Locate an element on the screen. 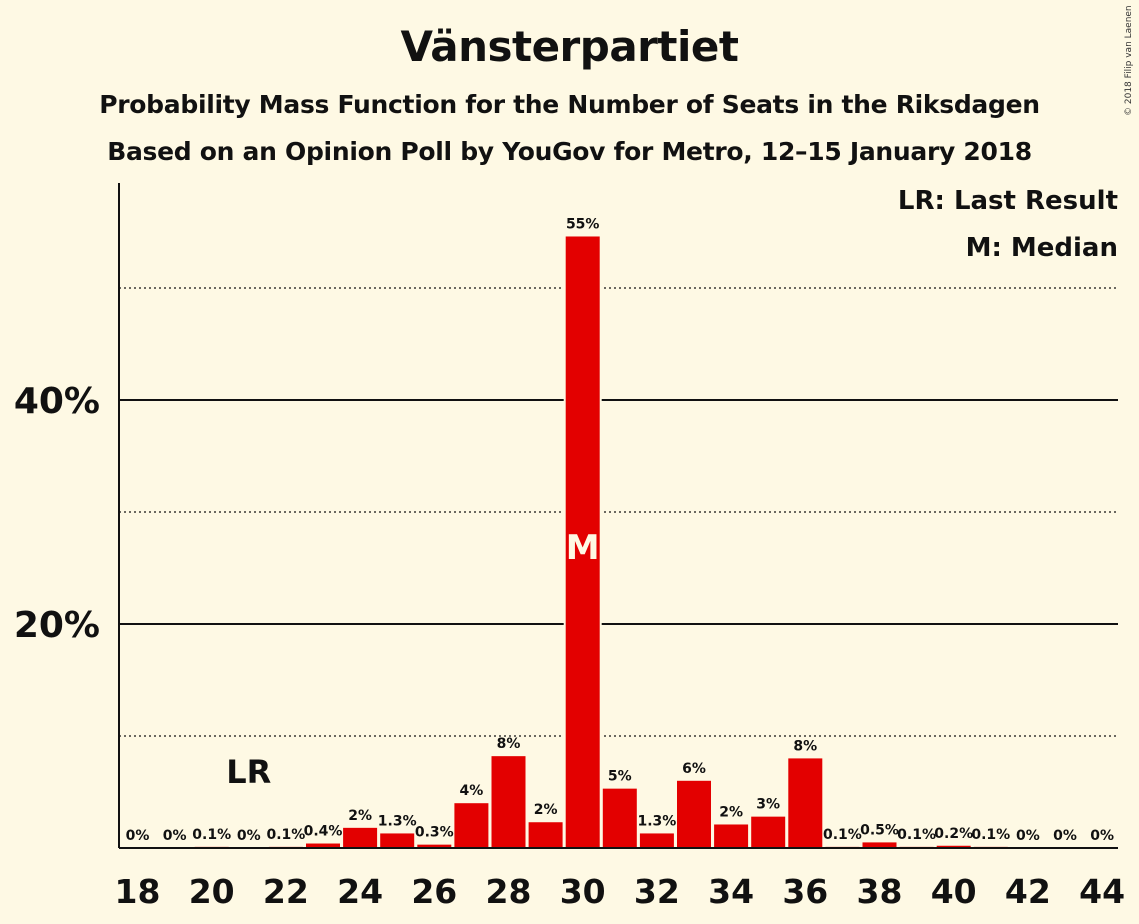  x-tick-label: 30 is located at coordinates (583, 891).